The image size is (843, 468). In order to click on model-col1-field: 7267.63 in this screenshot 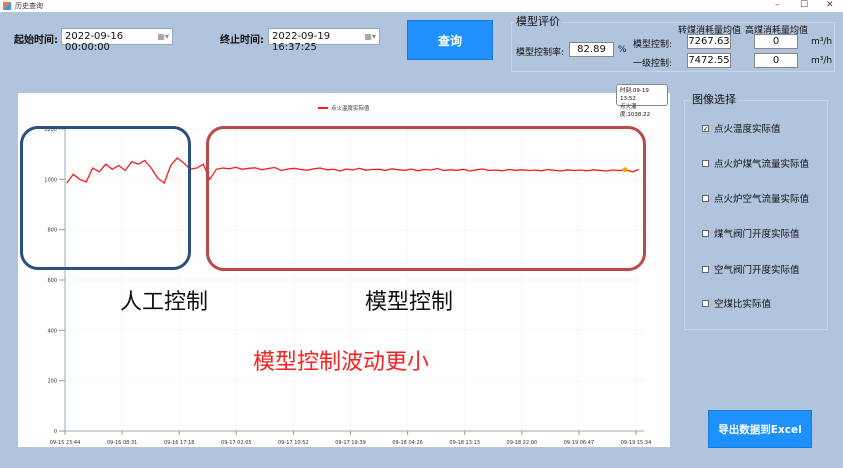, I will do `click(709, 41)`.